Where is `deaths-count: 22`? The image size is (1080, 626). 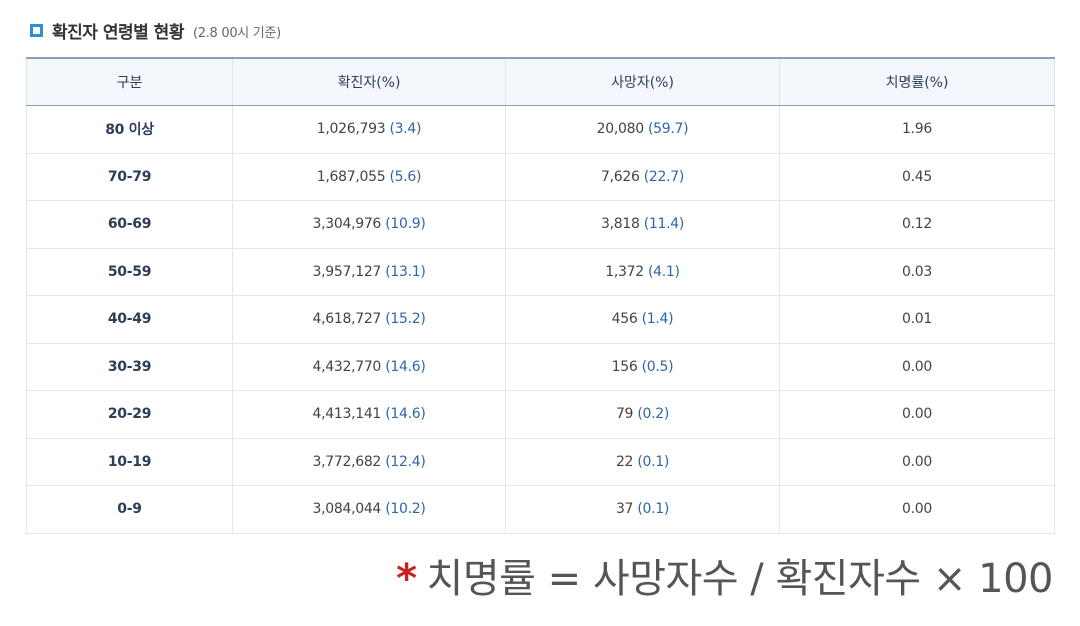
deaths-count: 22 is located at coordinates (624, 461).